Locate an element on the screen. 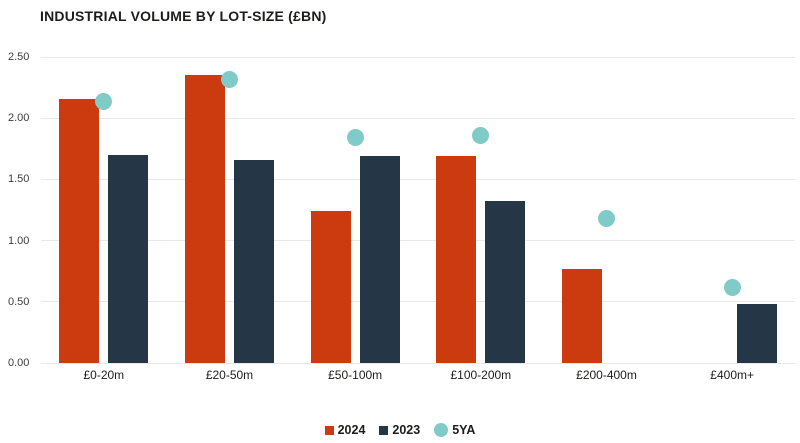  x-axis-label: £200-400m is located at coordinates (606, 375).